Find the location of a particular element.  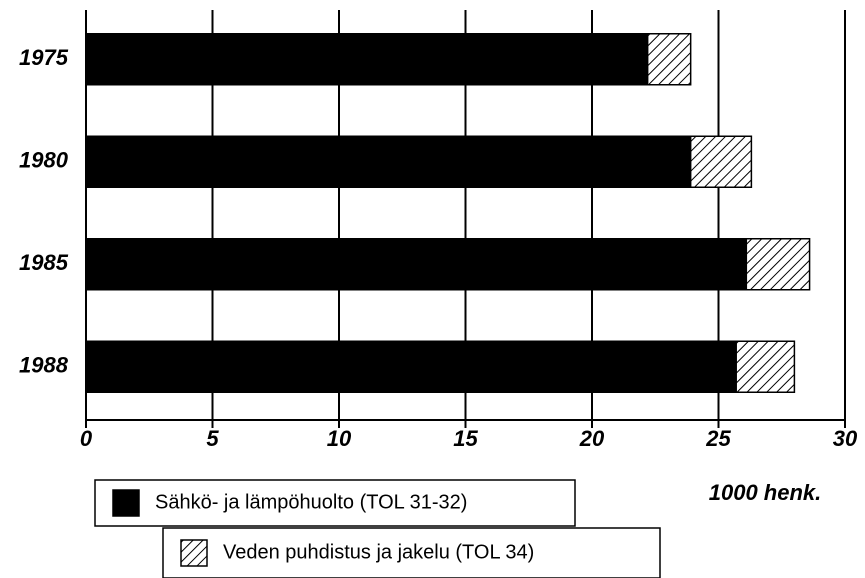

x-tick-label: 20 is located at coordinates (592, 438).